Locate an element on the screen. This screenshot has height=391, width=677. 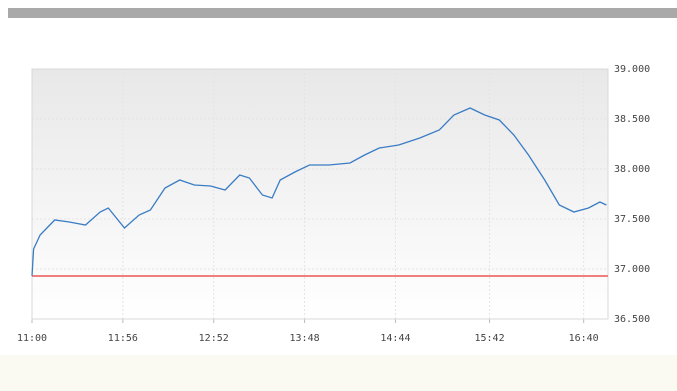
y-tick-label: 36.500 is located at coordinates (632, 319).